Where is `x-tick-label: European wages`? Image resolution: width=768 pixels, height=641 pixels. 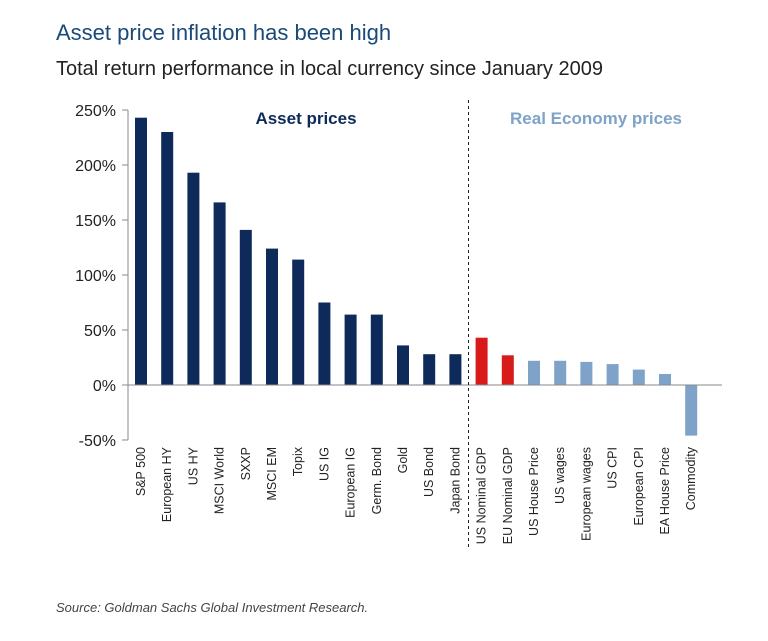
x-tick-label: European wages is located at coordinates (586, 494).